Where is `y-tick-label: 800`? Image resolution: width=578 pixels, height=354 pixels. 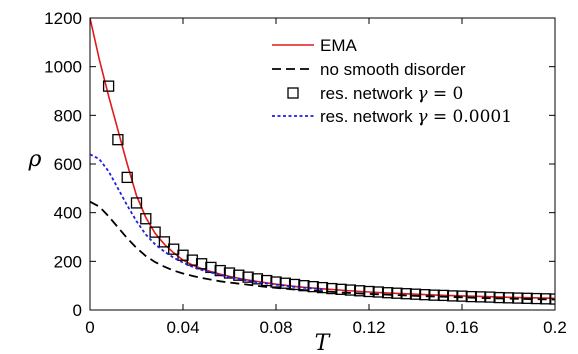 y-tick-label: 800 is located at coordinates (68, 115).